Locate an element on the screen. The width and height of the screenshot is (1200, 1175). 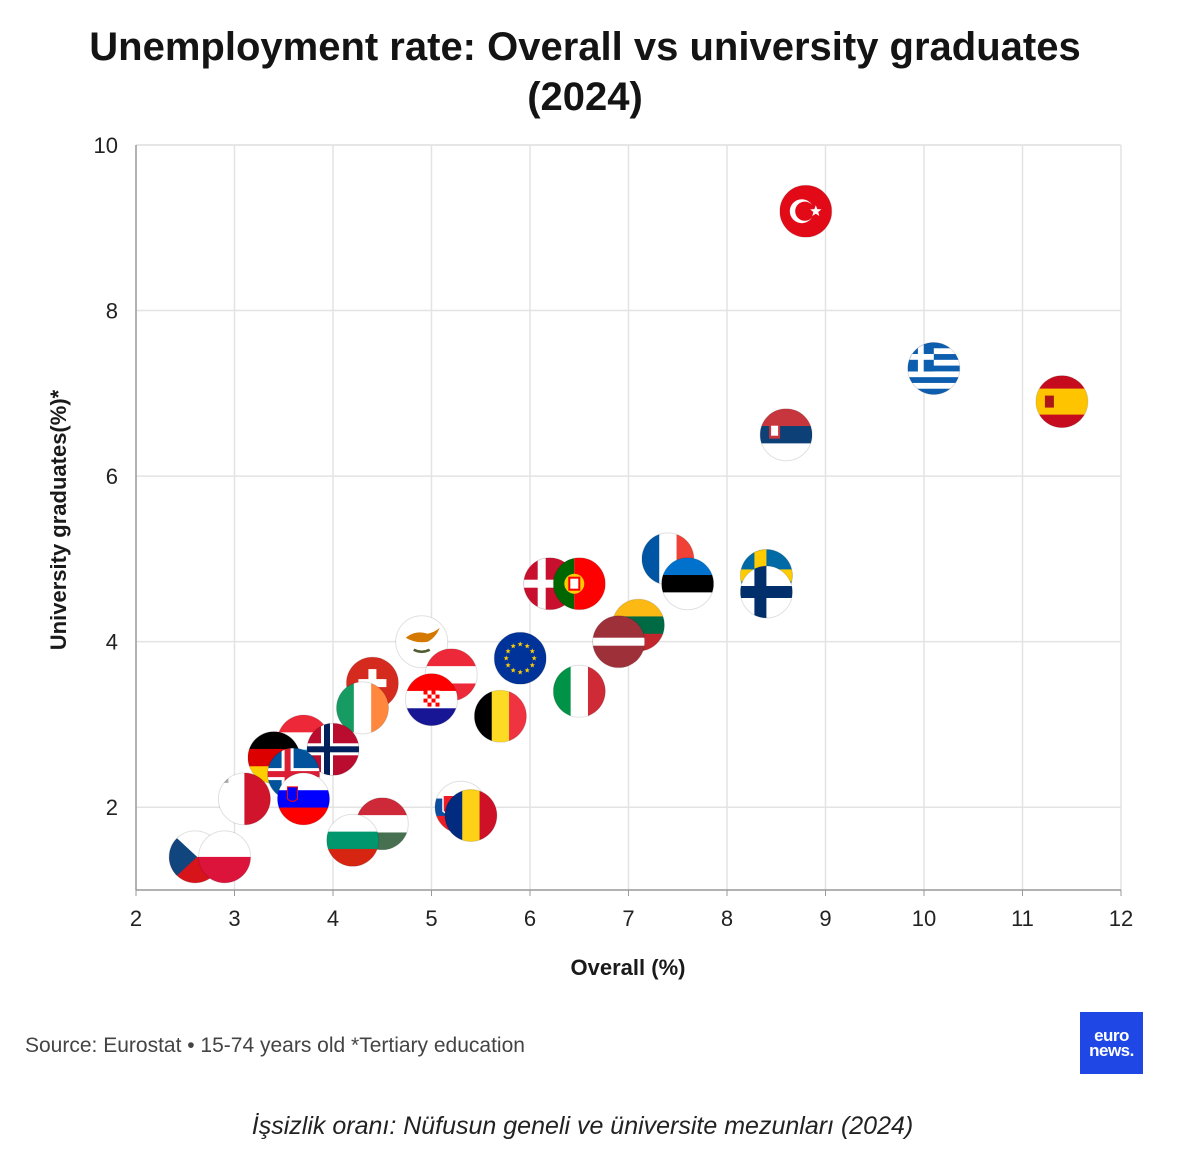
data-point-ee-flag: Estonia: 7.6, 4.7 is located at coordinates (688, 584).